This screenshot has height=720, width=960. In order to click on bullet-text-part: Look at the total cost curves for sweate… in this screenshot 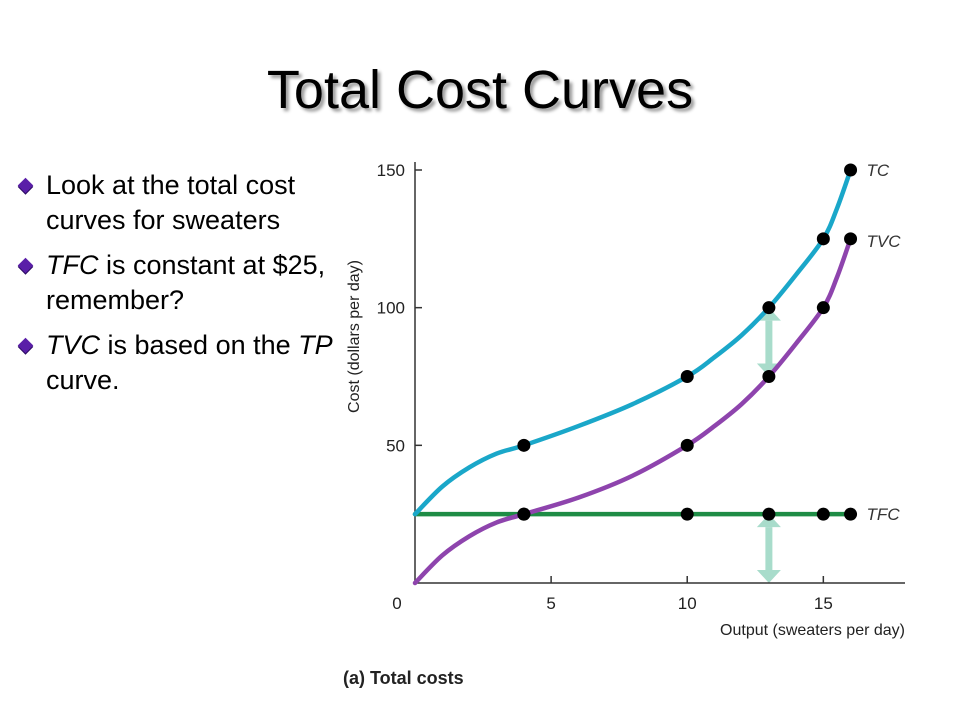, I will do `click(171, 202)`.